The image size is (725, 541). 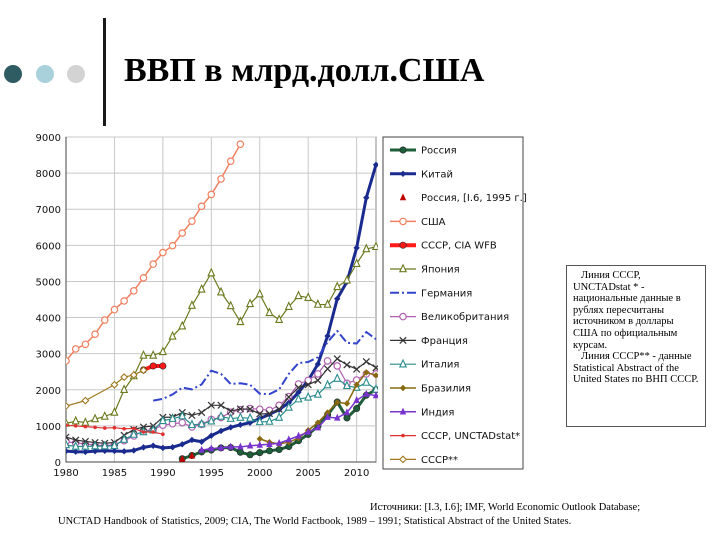 I want to click on legend-label: СССР**, so click(x=439, y=460).